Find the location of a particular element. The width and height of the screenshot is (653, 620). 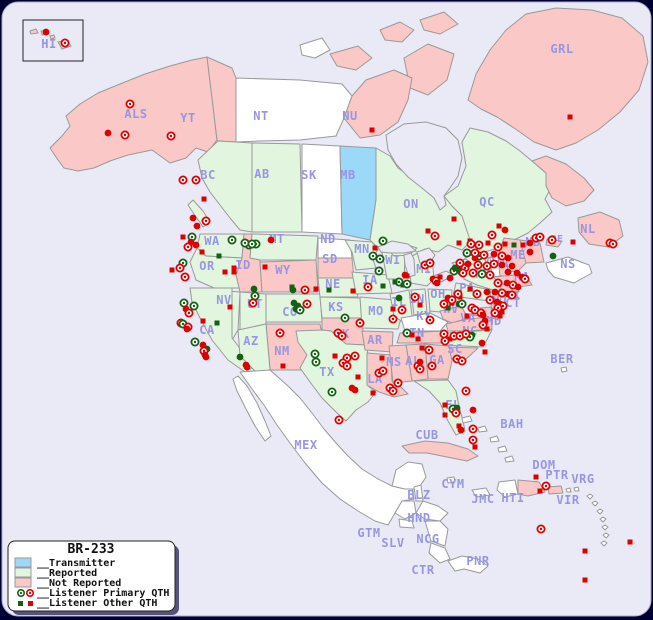

legend-item-listener-other: __Listener Other QTH is located at coordinates (97, 603).